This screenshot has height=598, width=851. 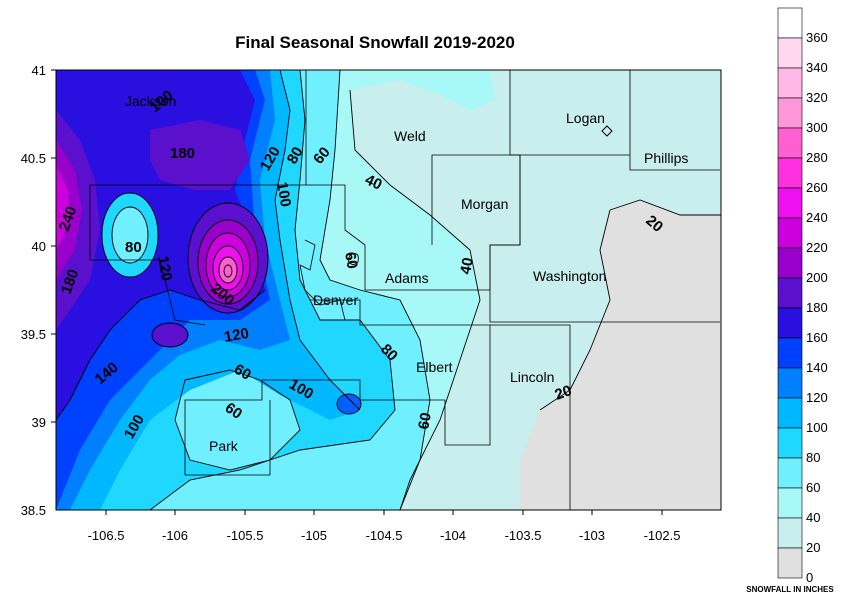 What do you see at coordinates (813, 517) in the screenshot?
I see `colorbar-level-label: 40` at bounding box center [813, 517].